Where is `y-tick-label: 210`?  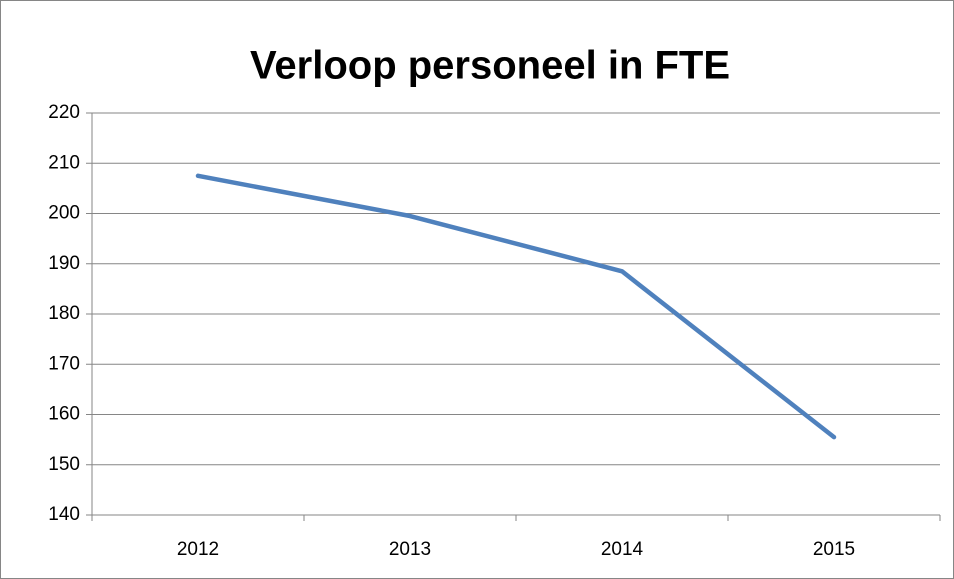 y-tick-label: 210 is located at coordinates (64, 162).